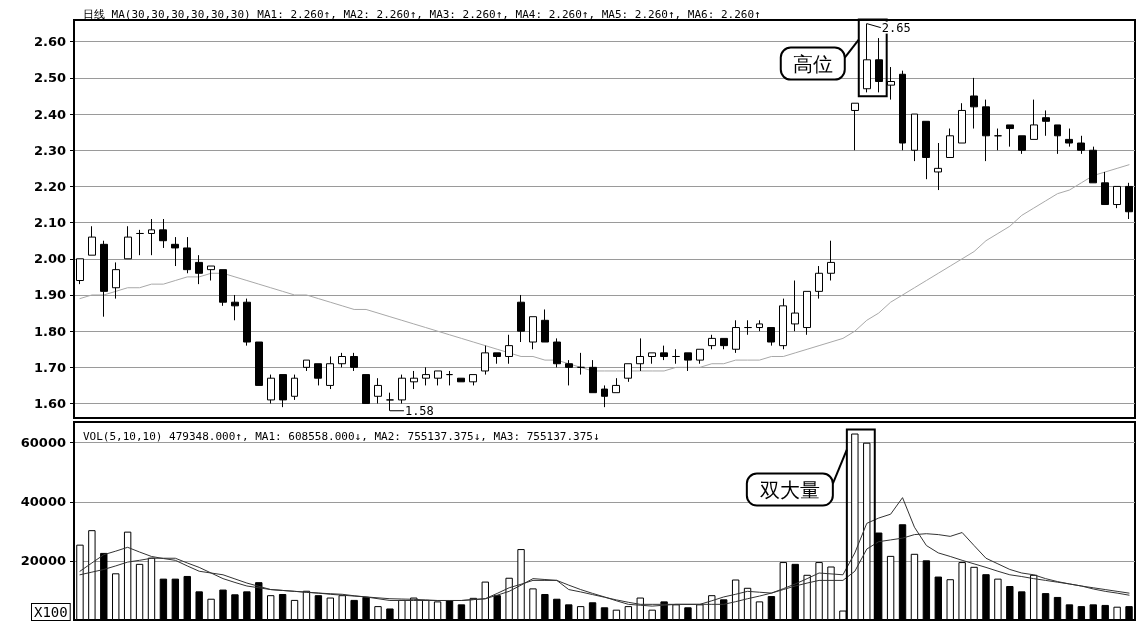 The image size is (1146, 629). What do you see at coordinates (49, 404) in the screenshot?
I see `y-tick-label: 1.60` at bounding box center [49, 404].